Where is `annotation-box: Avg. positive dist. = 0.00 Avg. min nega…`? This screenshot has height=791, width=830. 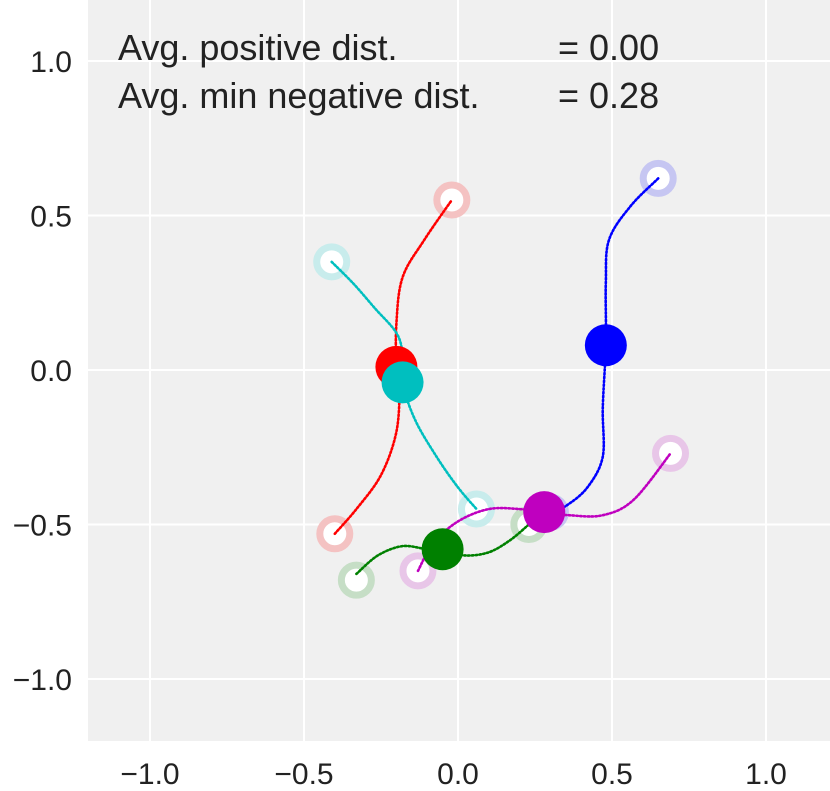
annotation-box: Avg. positive dist. = 0.00 Avg. min nega… is located at coordinates (388, 71).